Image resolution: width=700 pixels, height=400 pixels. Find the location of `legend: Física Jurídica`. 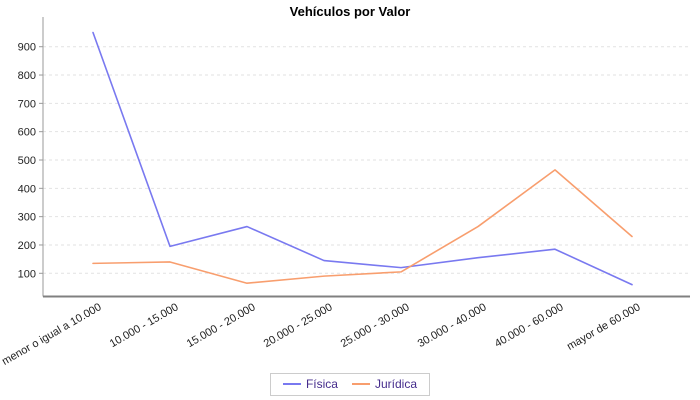

legend: Física Jurídica is located at coordinates (350, 384).